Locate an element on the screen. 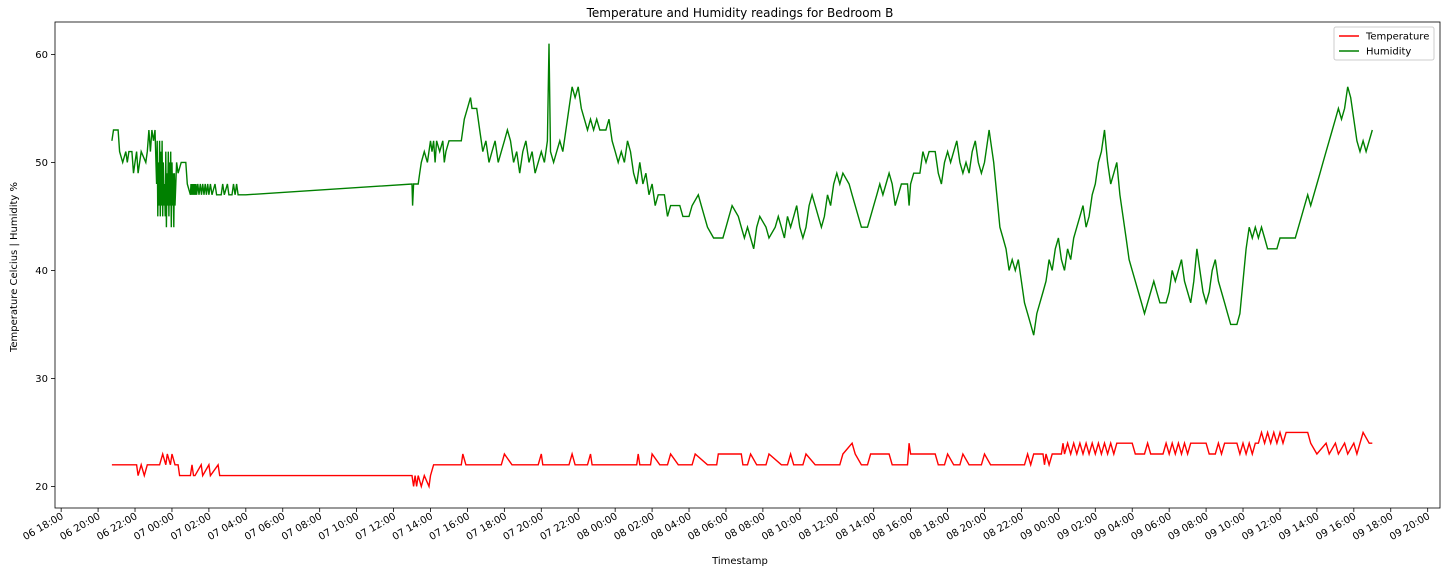 Image resolution: width=1445 pixels, height=571 pixels. y-tick-label: 20 is located at coordinates (41, 487).